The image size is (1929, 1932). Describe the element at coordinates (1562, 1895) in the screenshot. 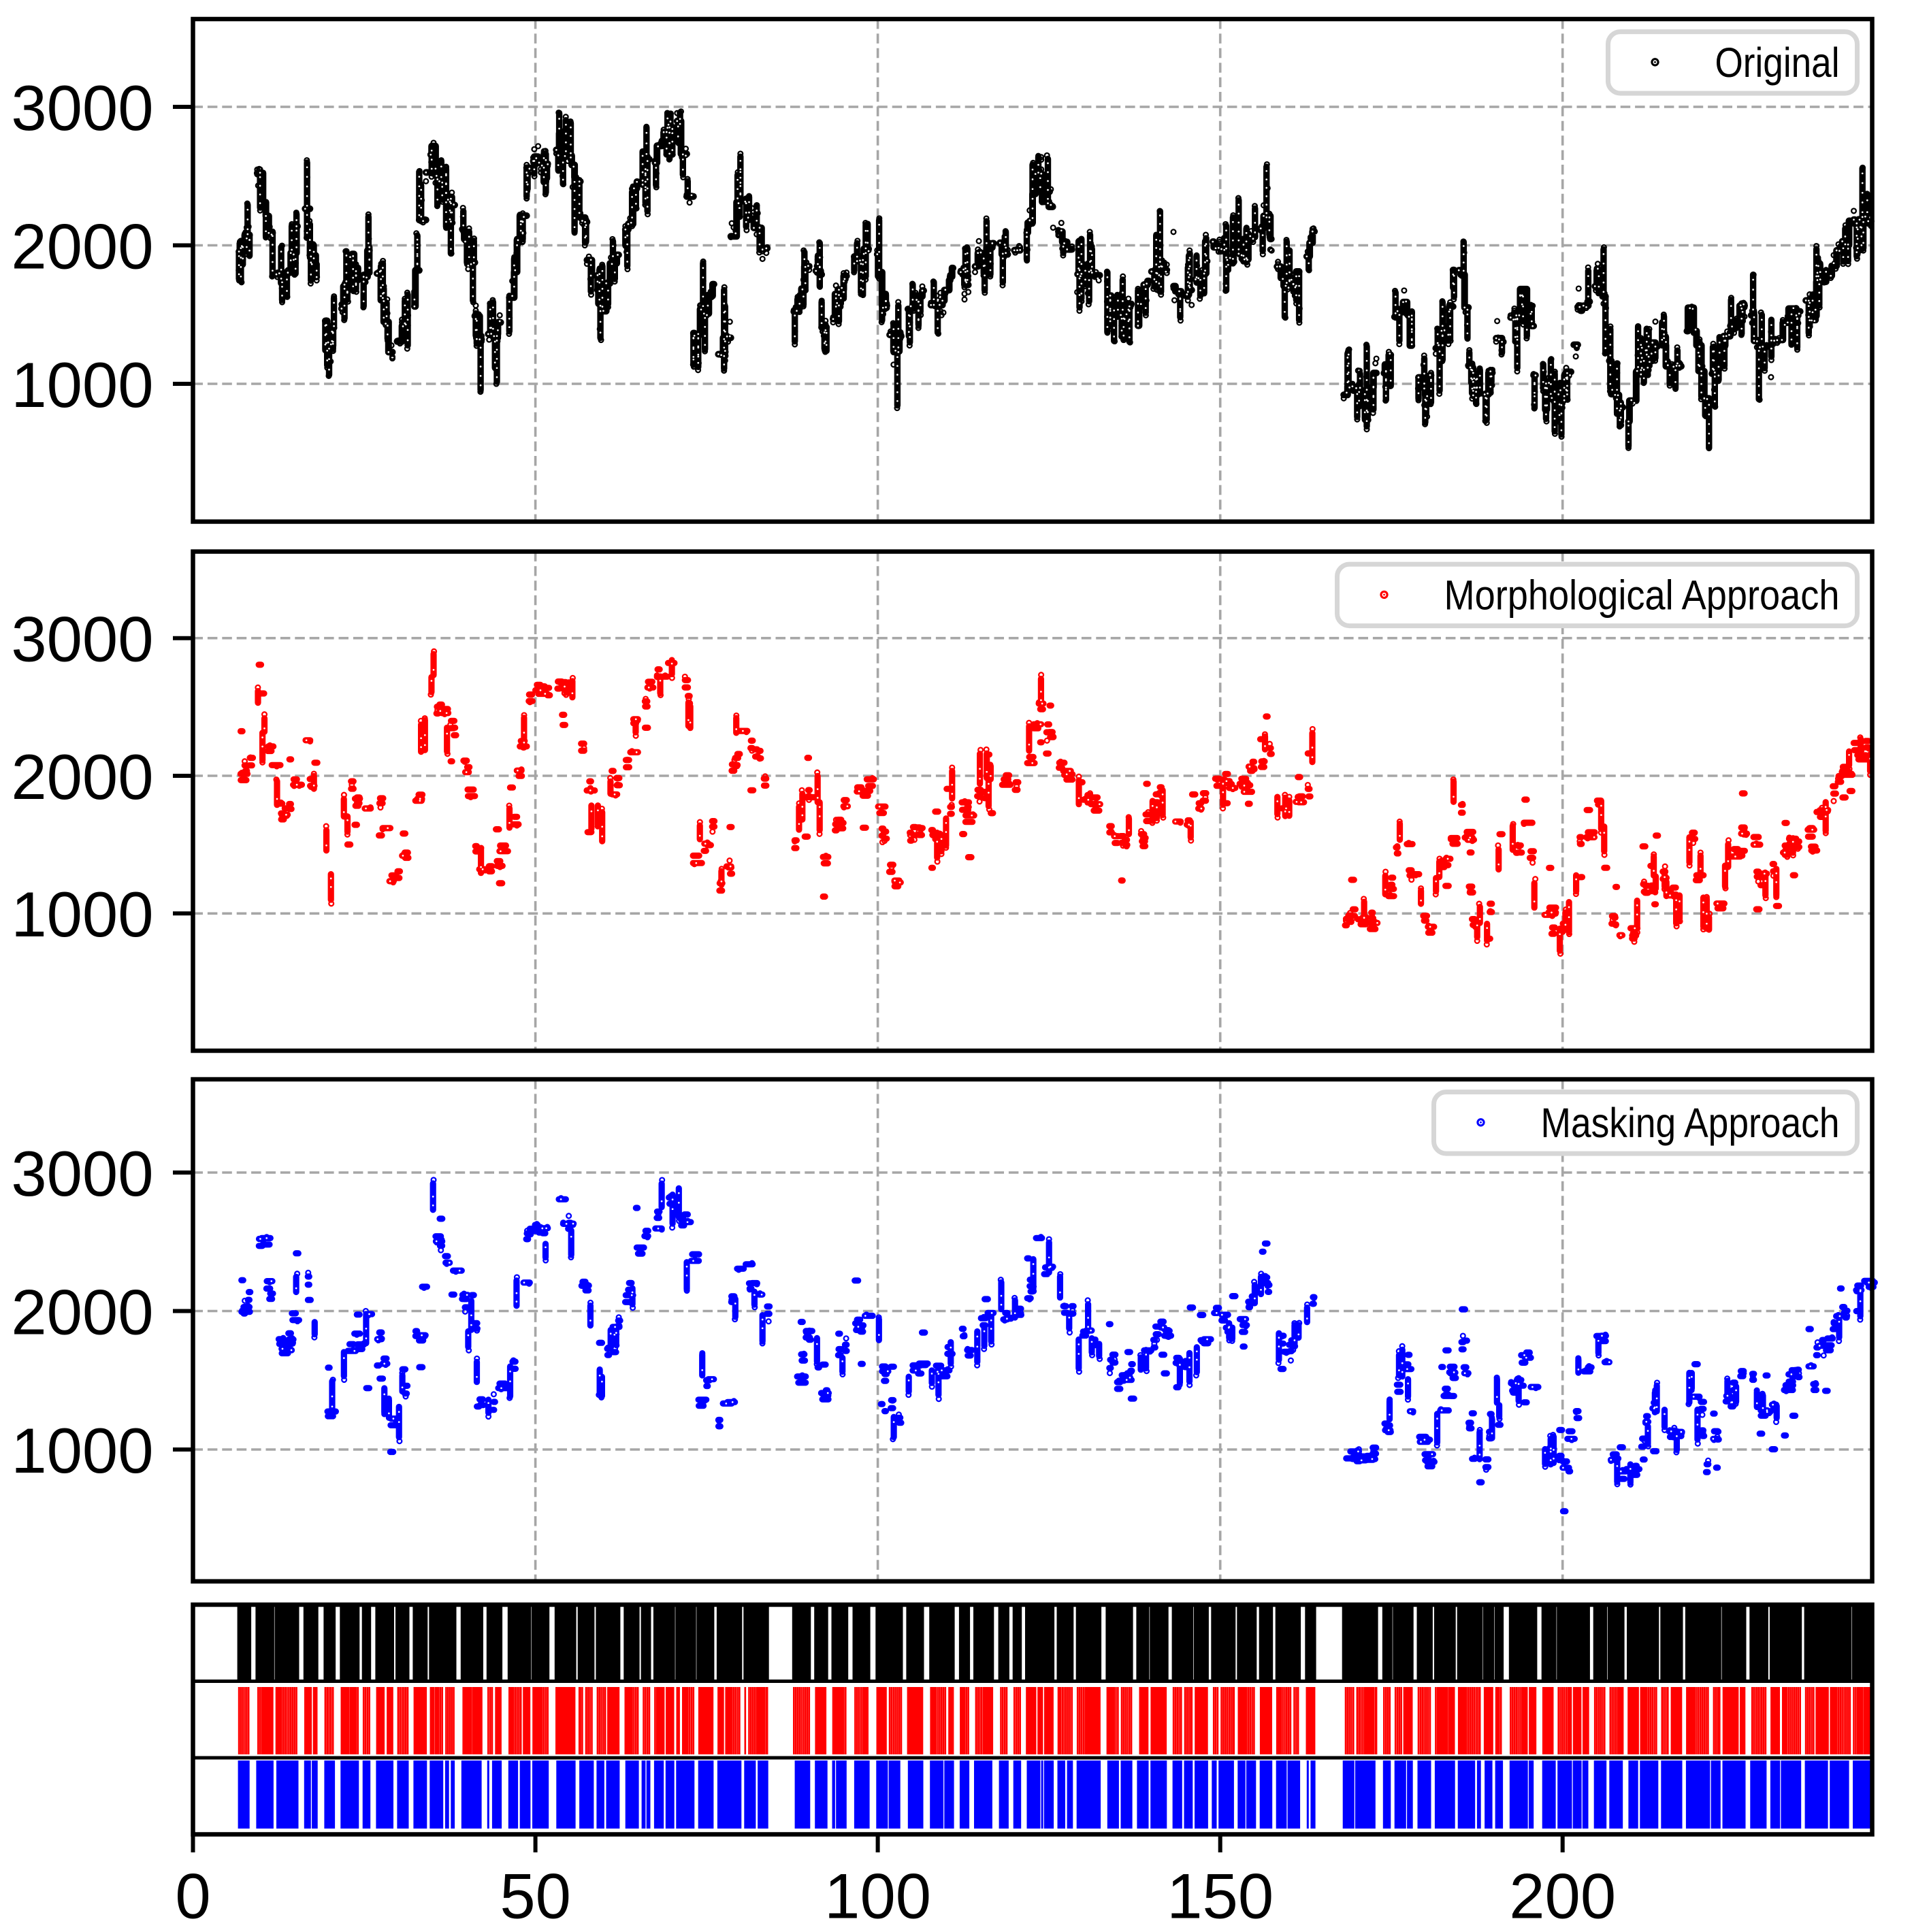

I see `svg-text: 200` at that location.